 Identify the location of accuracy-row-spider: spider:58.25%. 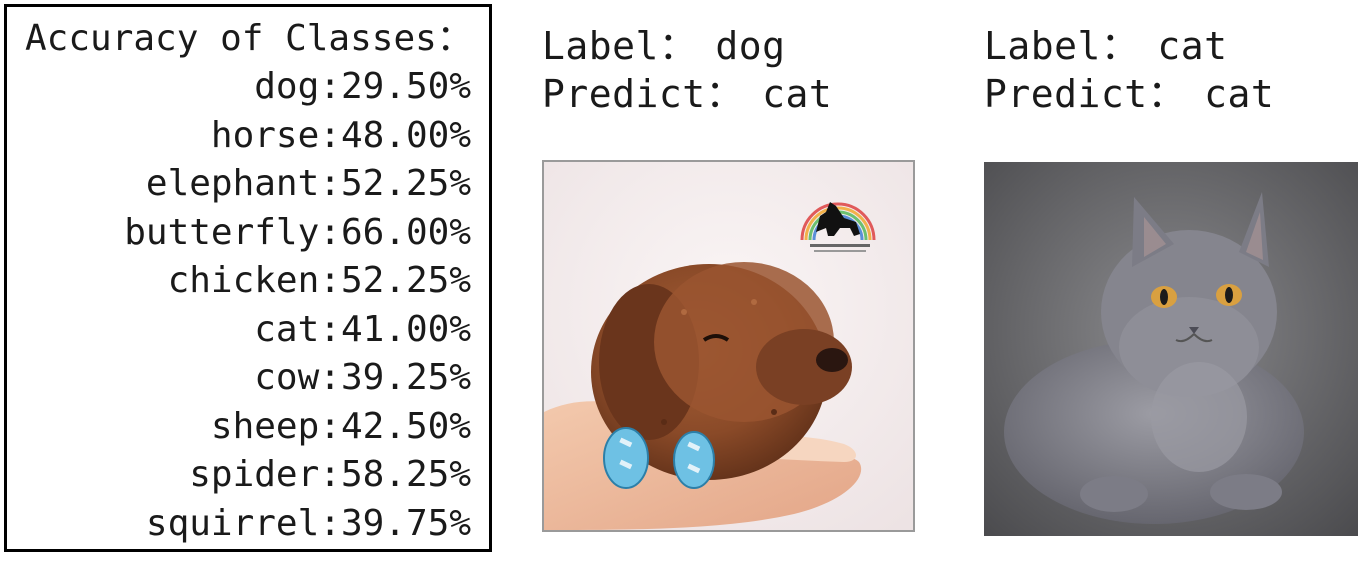
(330, 474).